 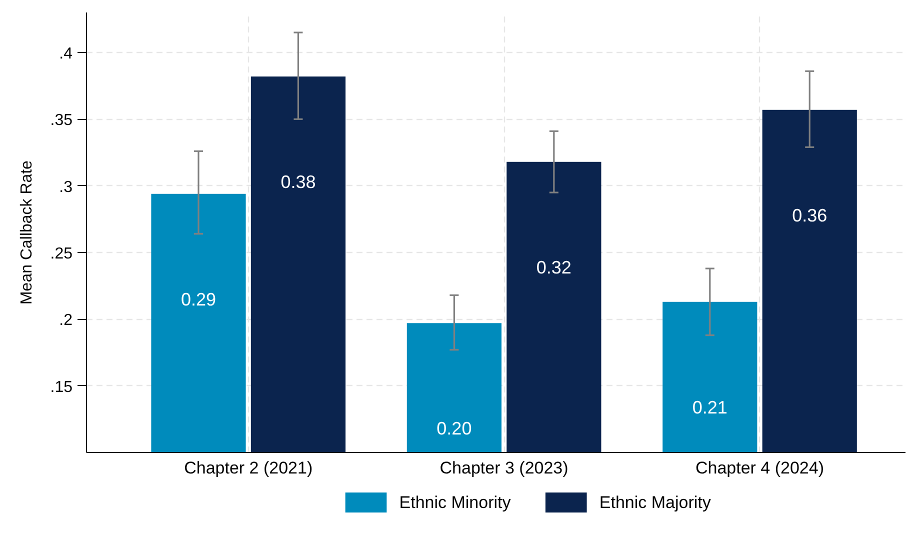 I want to click on data-label: 0.20, so click(x=454, y=428).